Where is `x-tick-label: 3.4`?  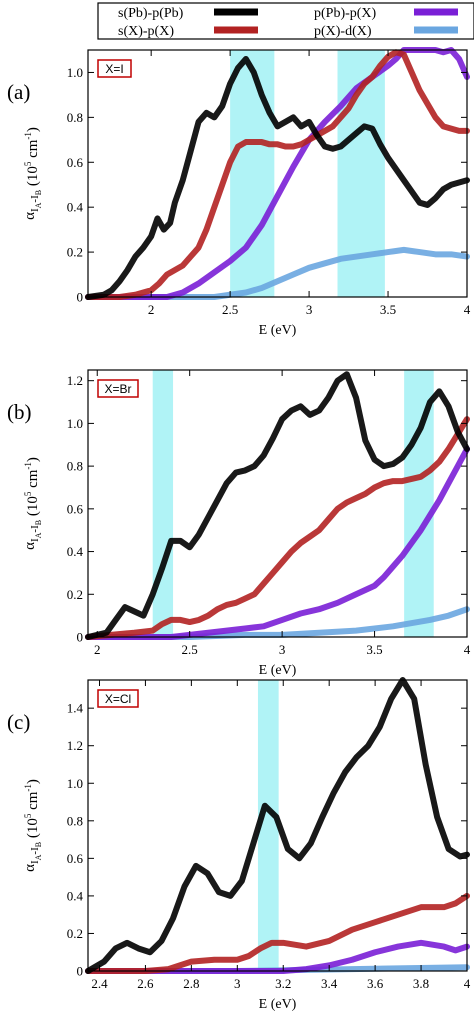 x-tick-label: 3.4 is located at coordinates (329, 983).